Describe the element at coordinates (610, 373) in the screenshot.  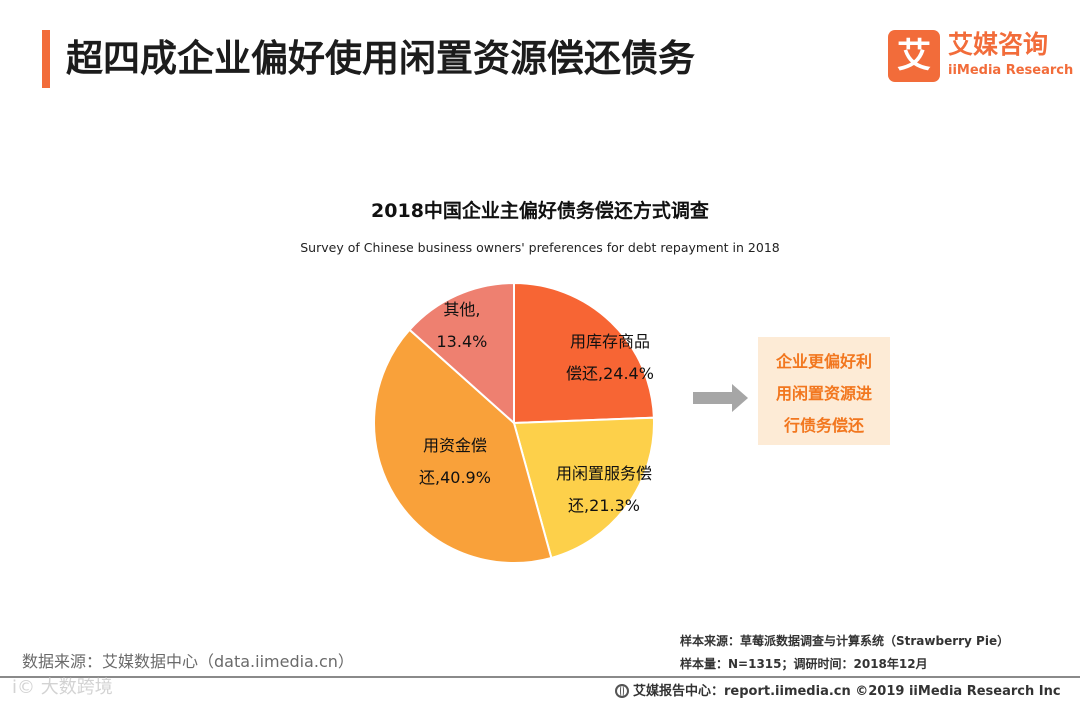
I see `slice-label-line: 偿还,24.4%` at that location.